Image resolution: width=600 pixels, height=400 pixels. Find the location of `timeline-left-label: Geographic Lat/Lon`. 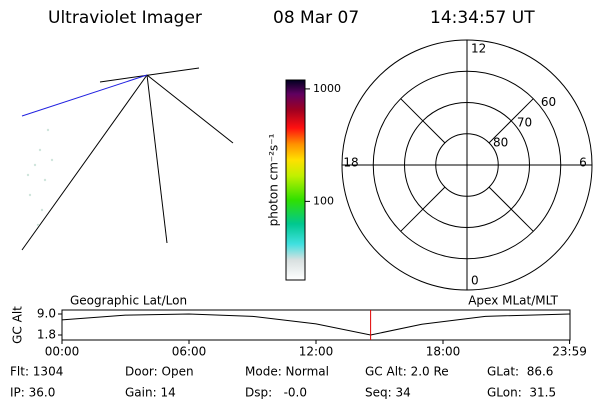

timeline-left-label: Geographic Lat/Lon is located at coordinates (128, 301).